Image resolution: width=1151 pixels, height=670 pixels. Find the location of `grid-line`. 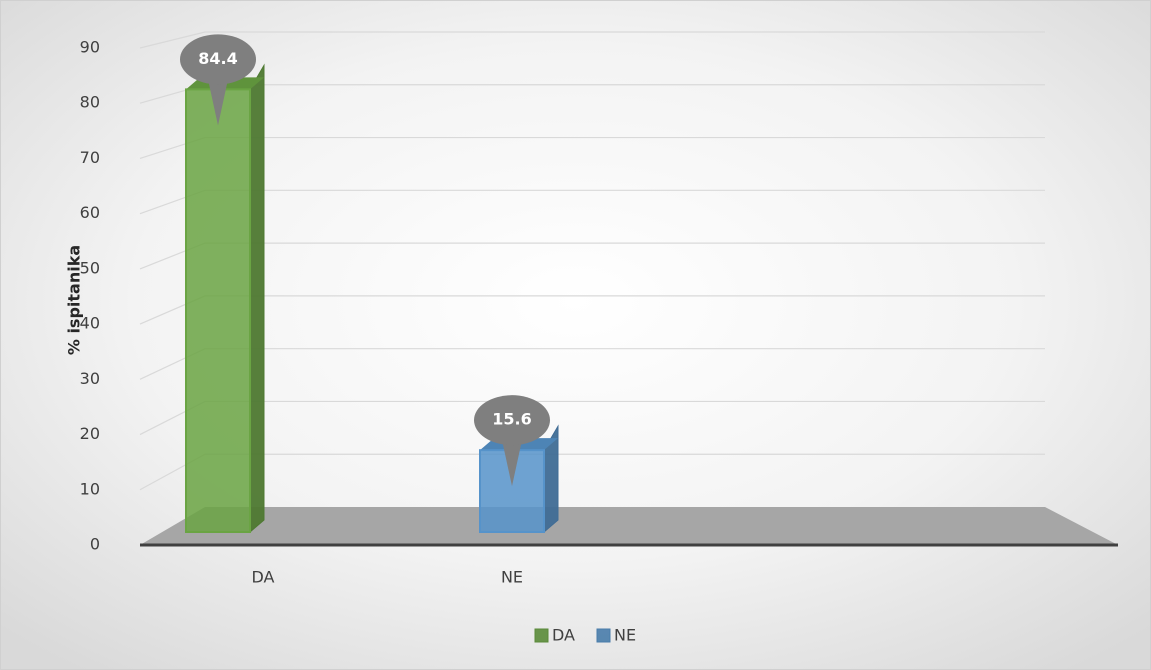

grid-line is located at coordinates (592, 40).